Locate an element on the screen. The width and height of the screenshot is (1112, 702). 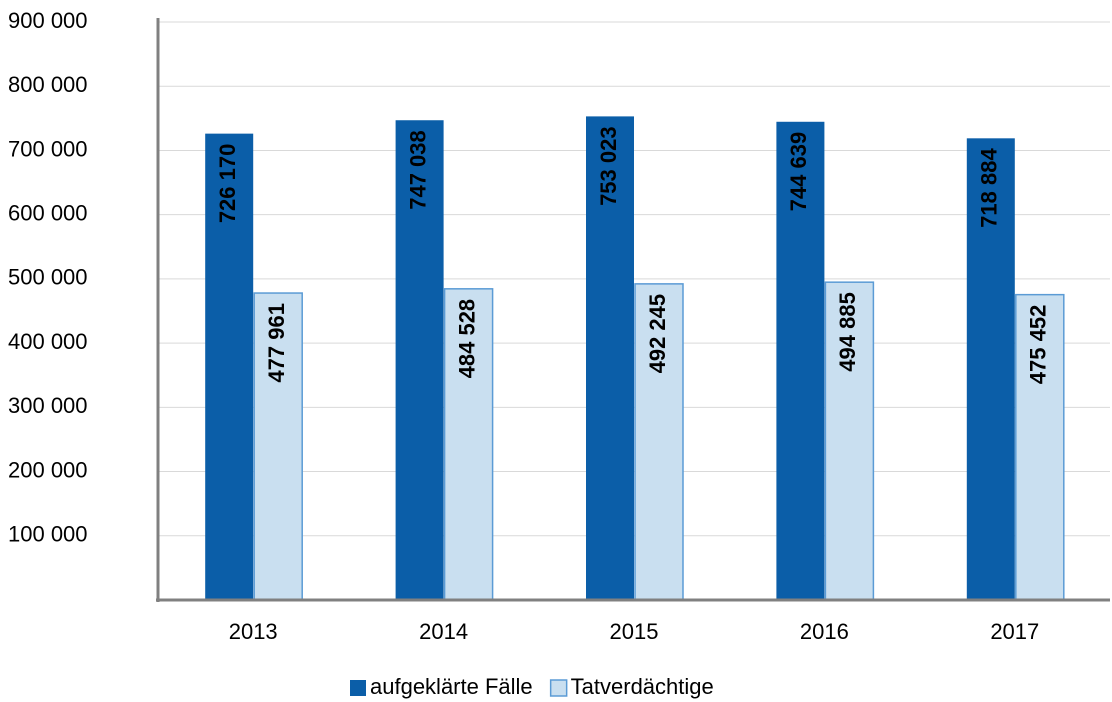
x-tick-label: 2013 is located at coordinates (253, 631).